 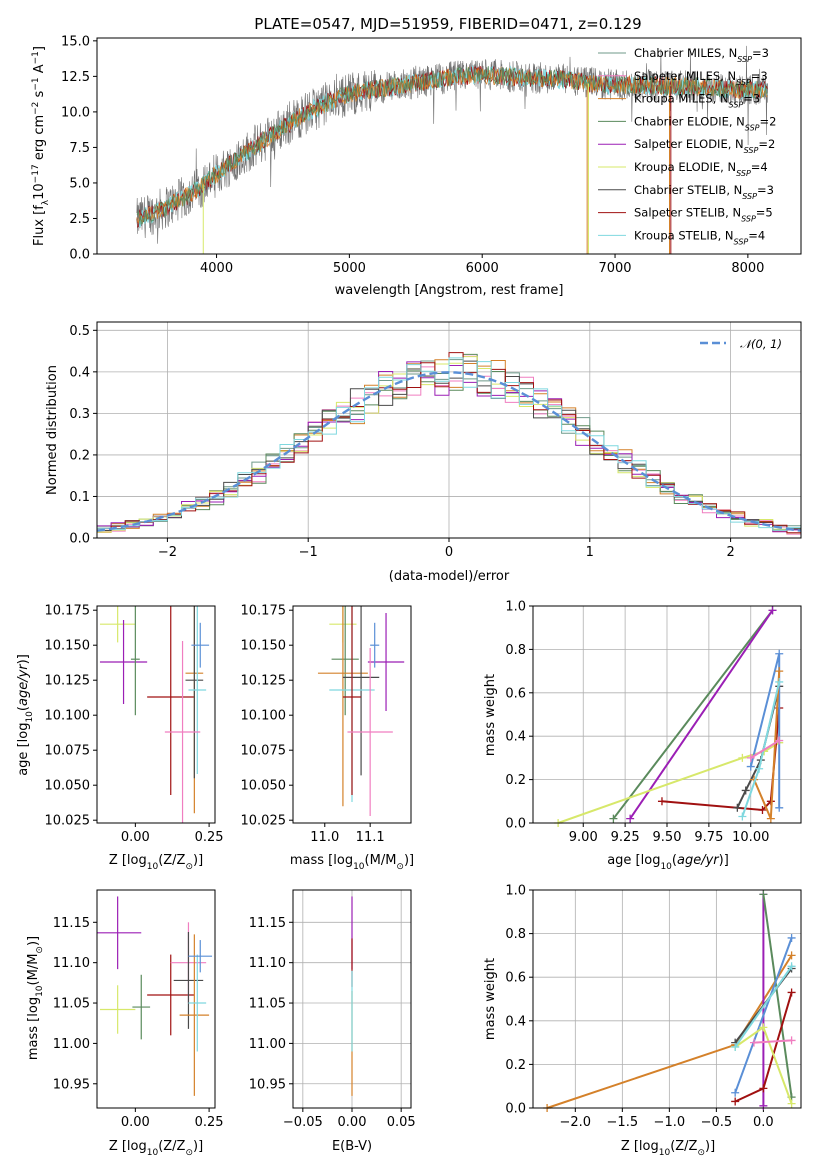 What do you see at coordinates (750, 837) in the screenshot?
I see `x-tick-label: 10.00` at bounding box center [750, 837].